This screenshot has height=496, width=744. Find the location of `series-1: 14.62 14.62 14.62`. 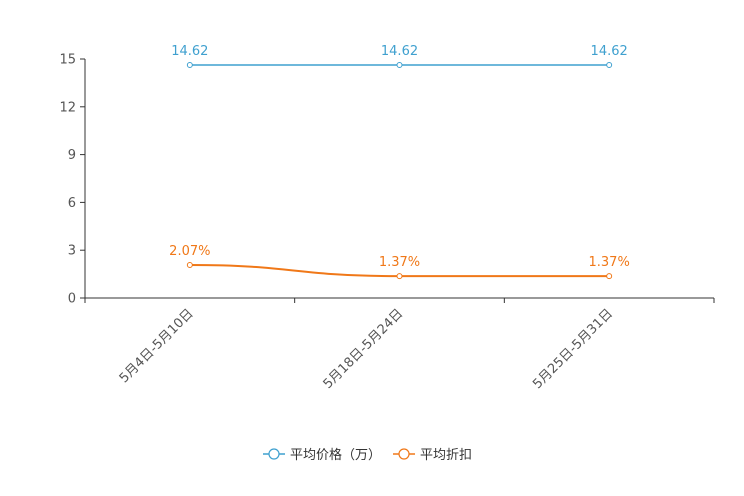

series-1: 14.62 14.62 14.62 is located at coordinates (399, 56).